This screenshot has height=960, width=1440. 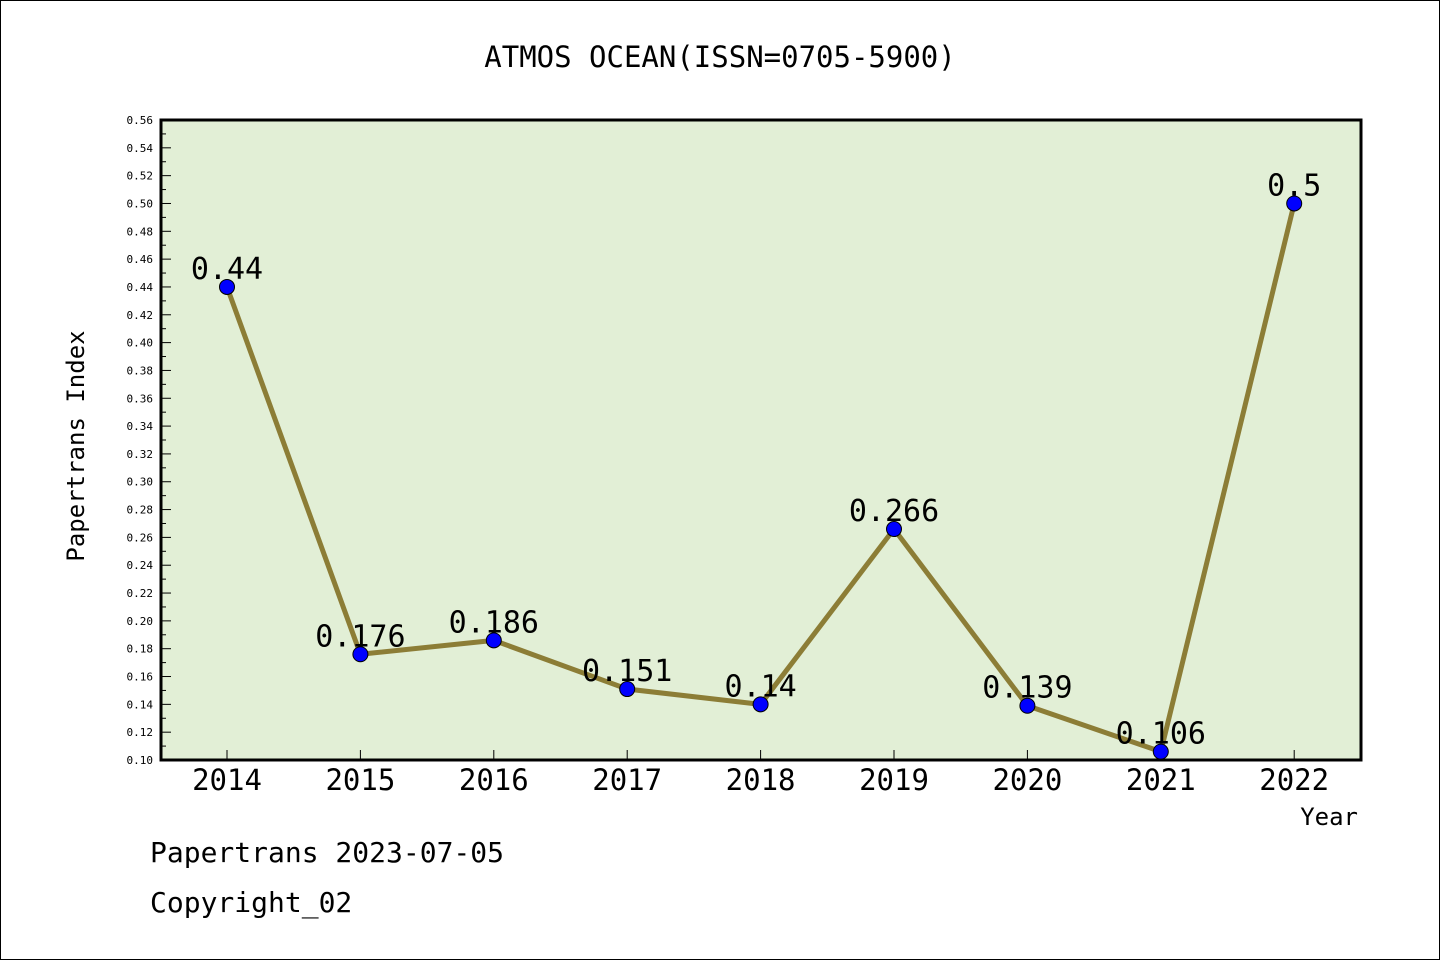 I want to click on y-tick-label: 0.30, so click(x=140, y=482).